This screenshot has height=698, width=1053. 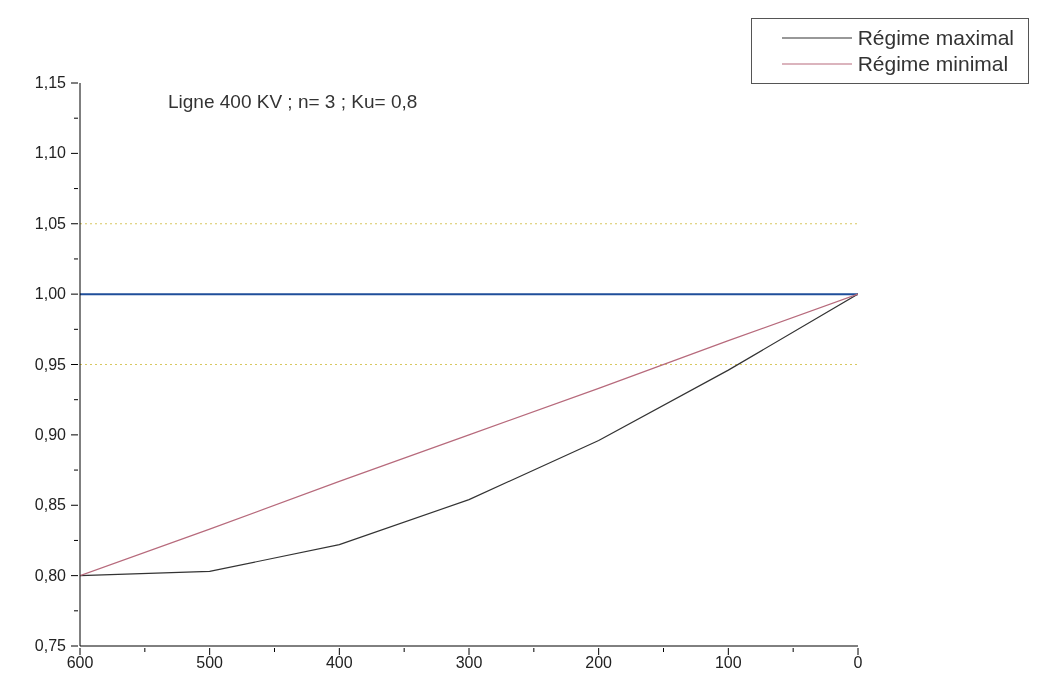 What do you see at coordinates (858, 662) in the screenshot?
I see `x-tick-label: 0` at bounding box center [858, 662].